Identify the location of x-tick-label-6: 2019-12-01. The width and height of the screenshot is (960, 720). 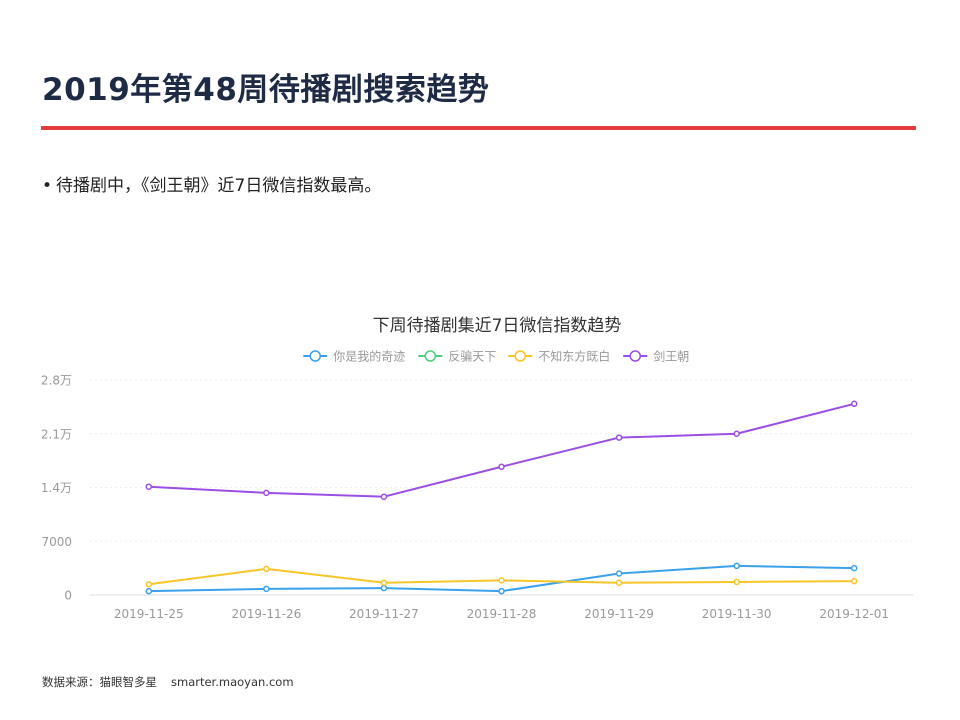
(854, 614).